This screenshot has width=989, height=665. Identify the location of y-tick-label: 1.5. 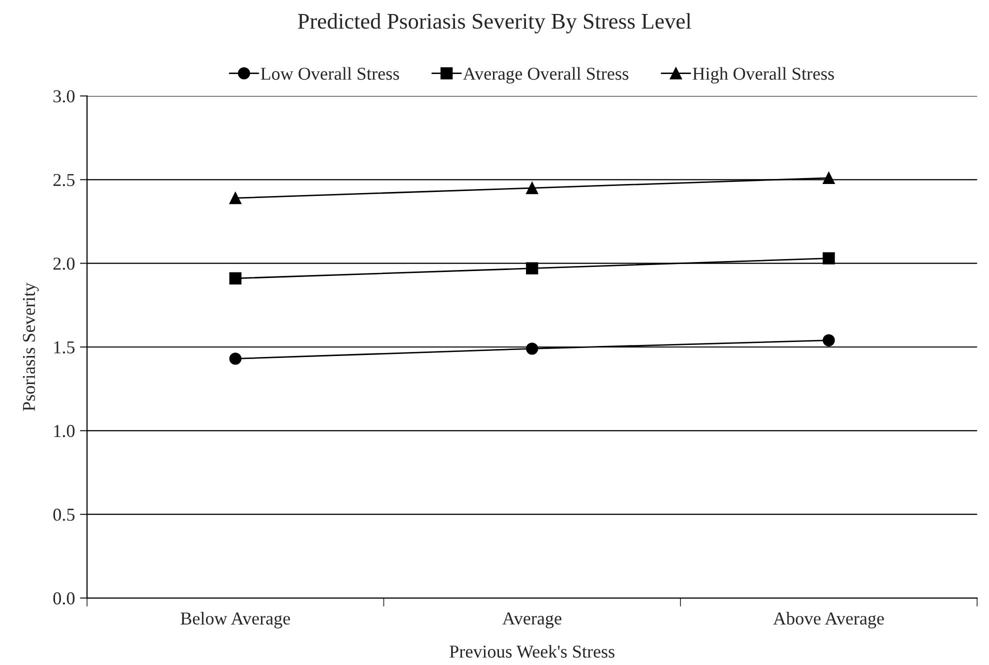
(64, 347).